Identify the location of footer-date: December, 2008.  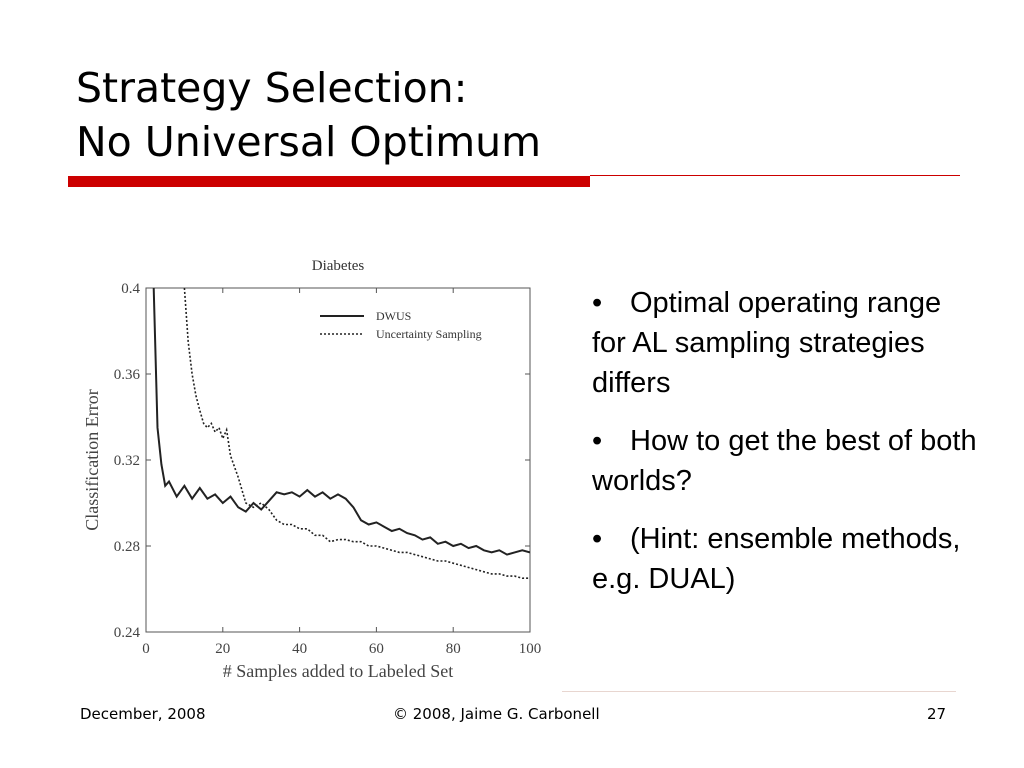
(143, 714).